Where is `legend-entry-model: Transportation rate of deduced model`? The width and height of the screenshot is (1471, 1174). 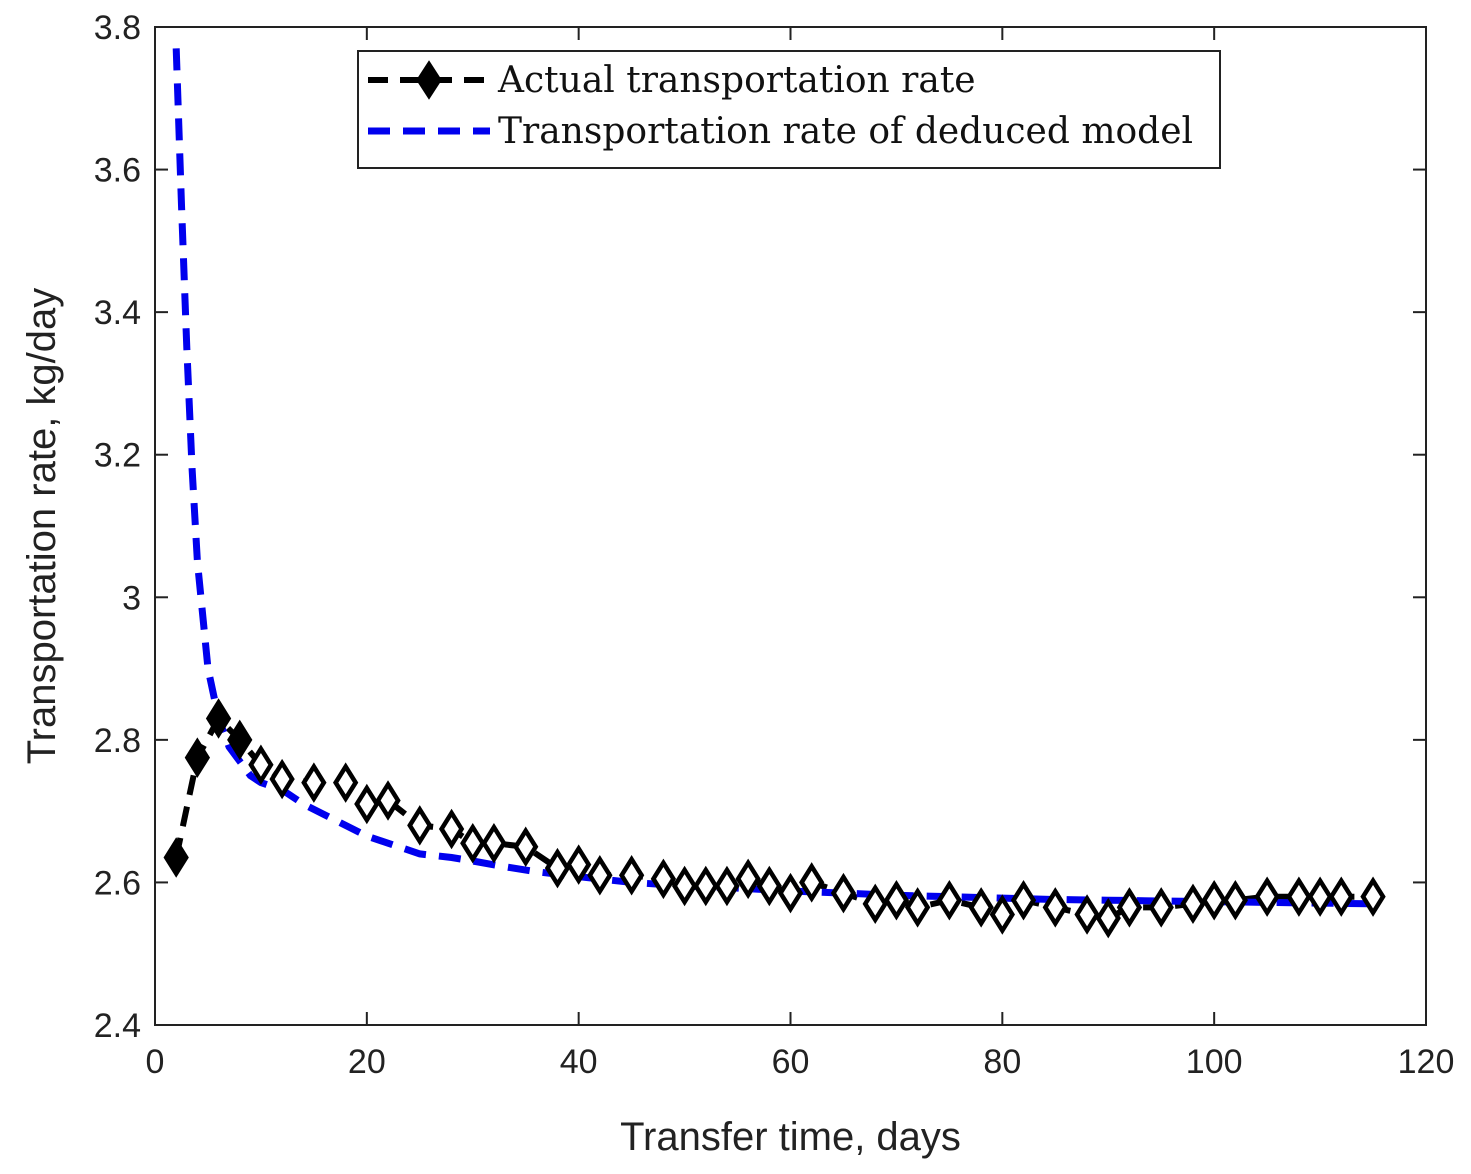 legend-entry-model: Transportation rate of deduced model is located at coordinates (845, 131).